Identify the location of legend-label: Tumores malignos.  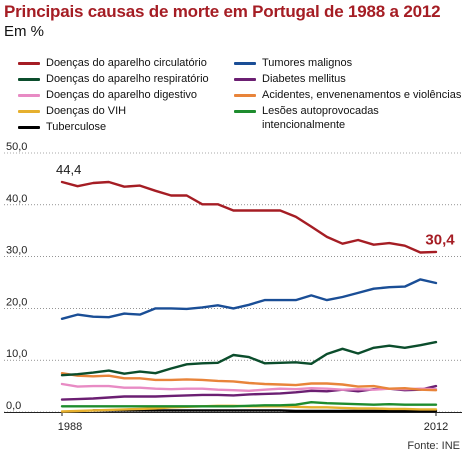
(307, 63).